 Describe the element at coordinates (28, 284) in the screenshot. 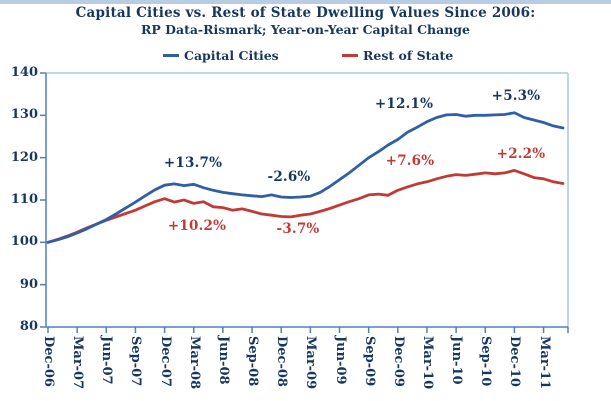

I see `y-tick-label: 90` at that location.